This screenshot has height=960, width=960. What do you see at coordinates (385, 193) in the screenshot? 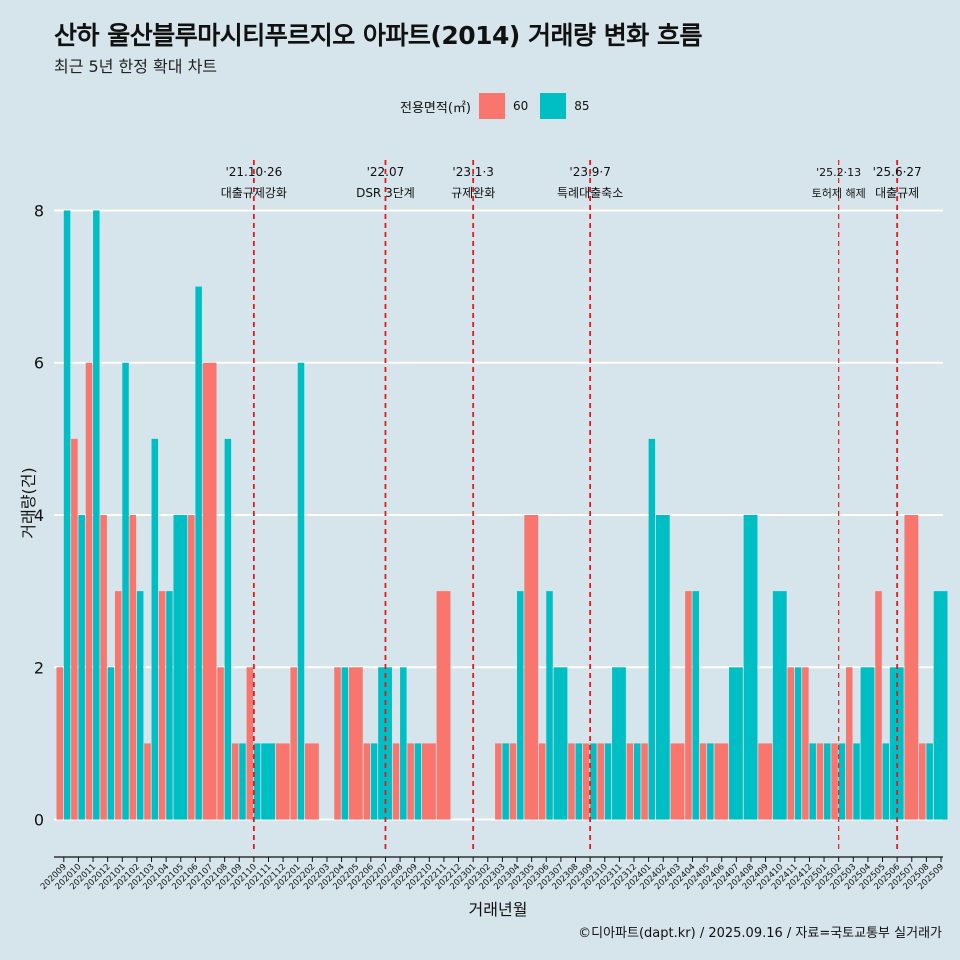
I see `event-label-202207: DSR 3단계` at bounding box center [385, 193].